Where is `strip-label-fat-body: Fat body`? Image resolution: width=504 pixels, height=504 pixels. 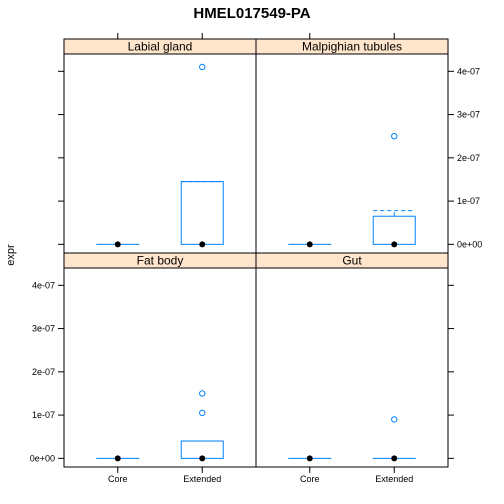 strip-label-fat-body: Fat body is located at coordinates (160, 261).